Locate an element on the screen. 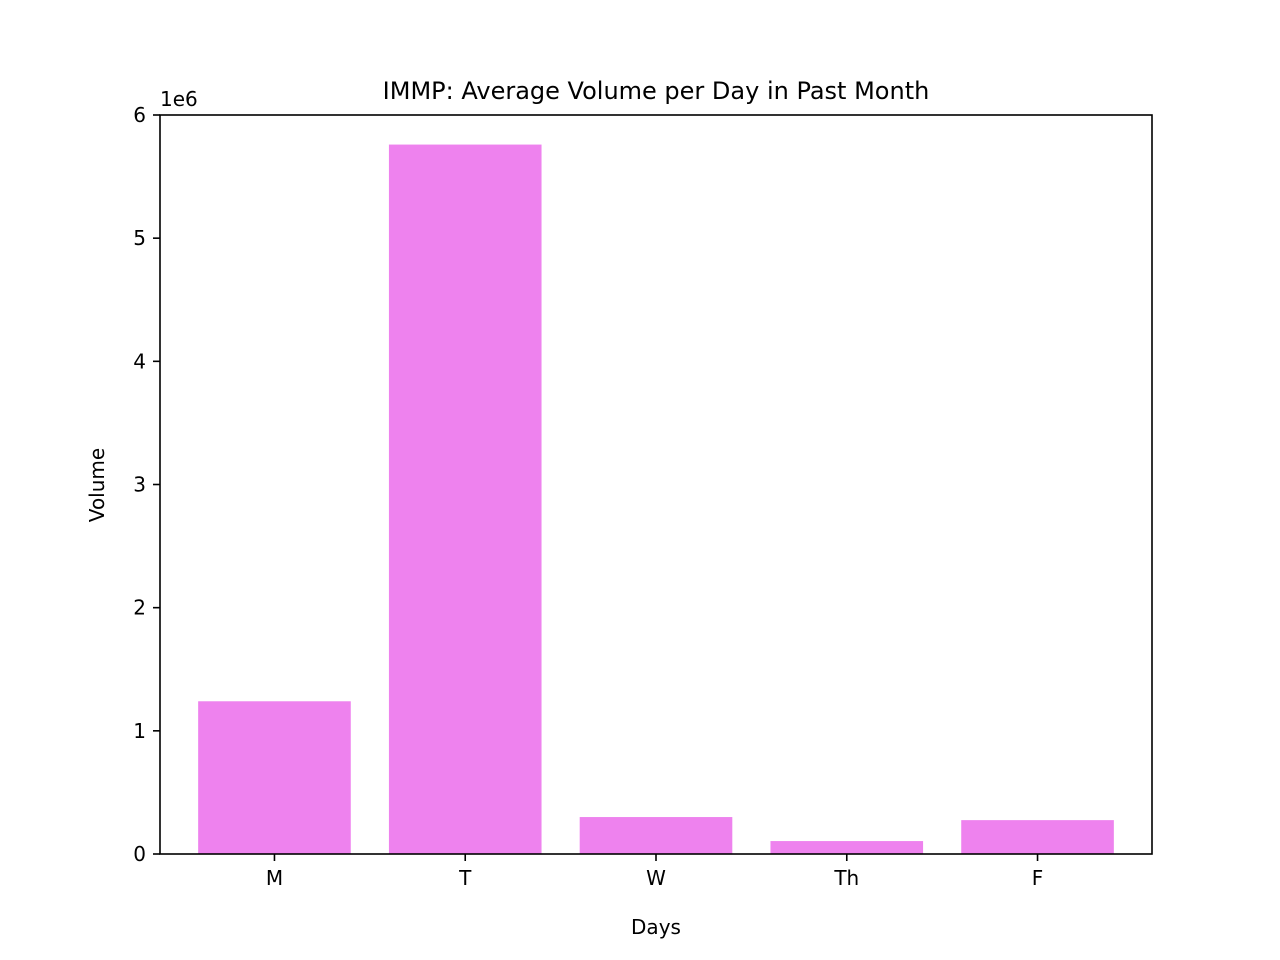 Image resolution: width=1280 pixels, height=960 pixels. x-tick-label-w: W is located at coordinates (656, 878).